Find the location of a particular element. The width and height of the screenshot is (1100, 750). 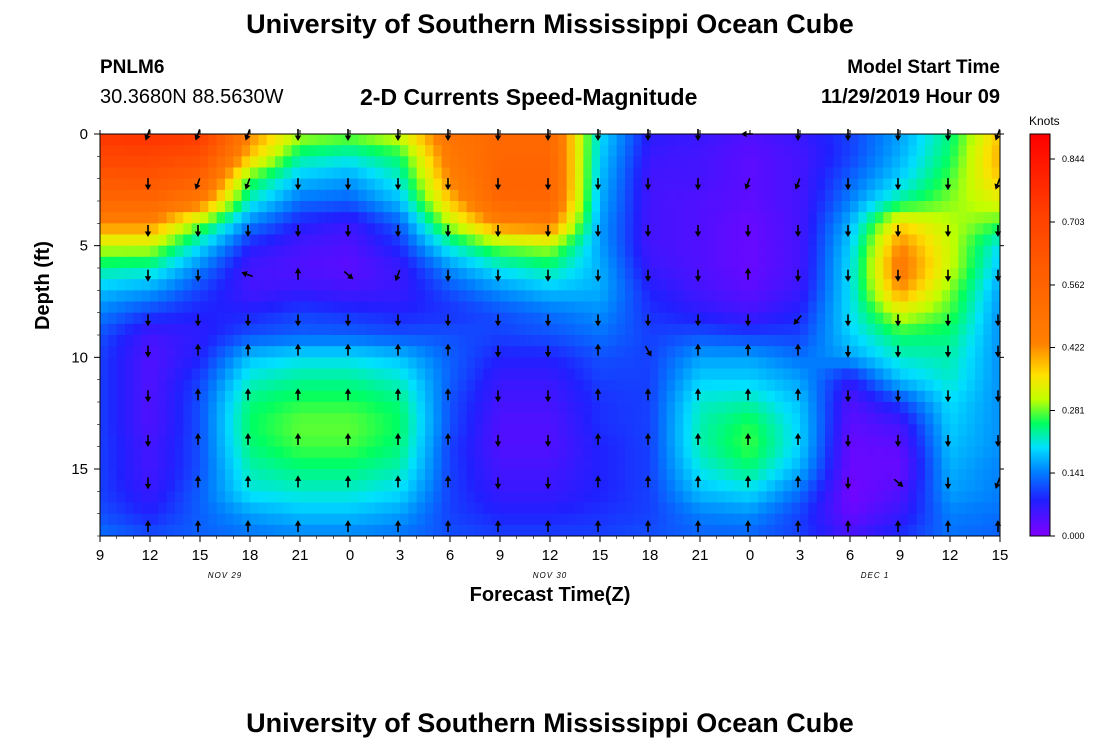

x-tick-label: 3 is located at coordinates (800, 555).